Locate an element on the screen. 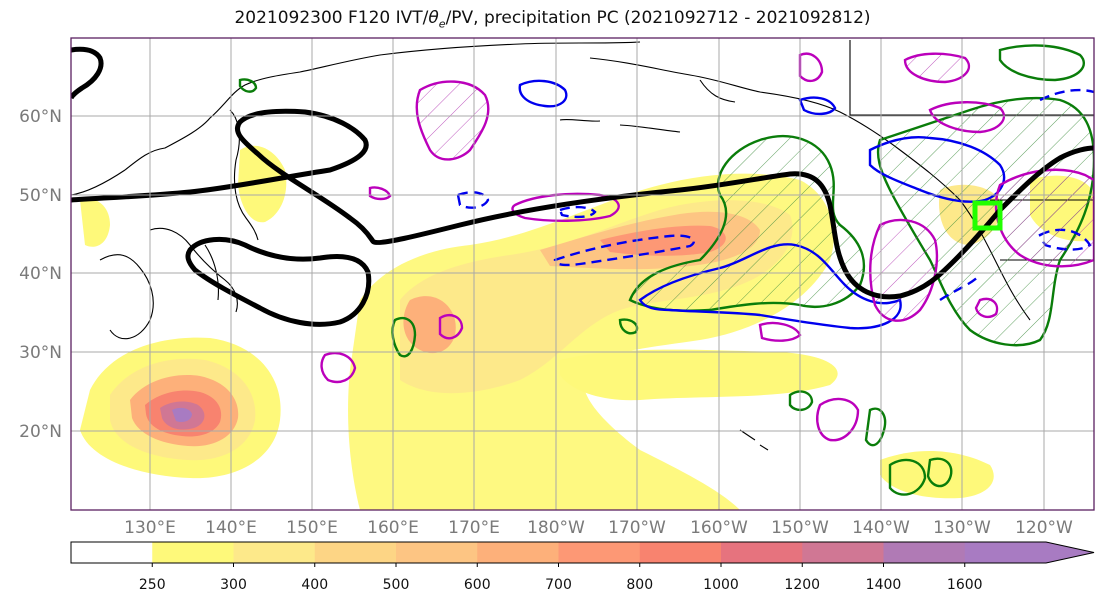 This screenshot has width=1105, height=603. lon-label: 130°W is located at coordinates (962, 528).